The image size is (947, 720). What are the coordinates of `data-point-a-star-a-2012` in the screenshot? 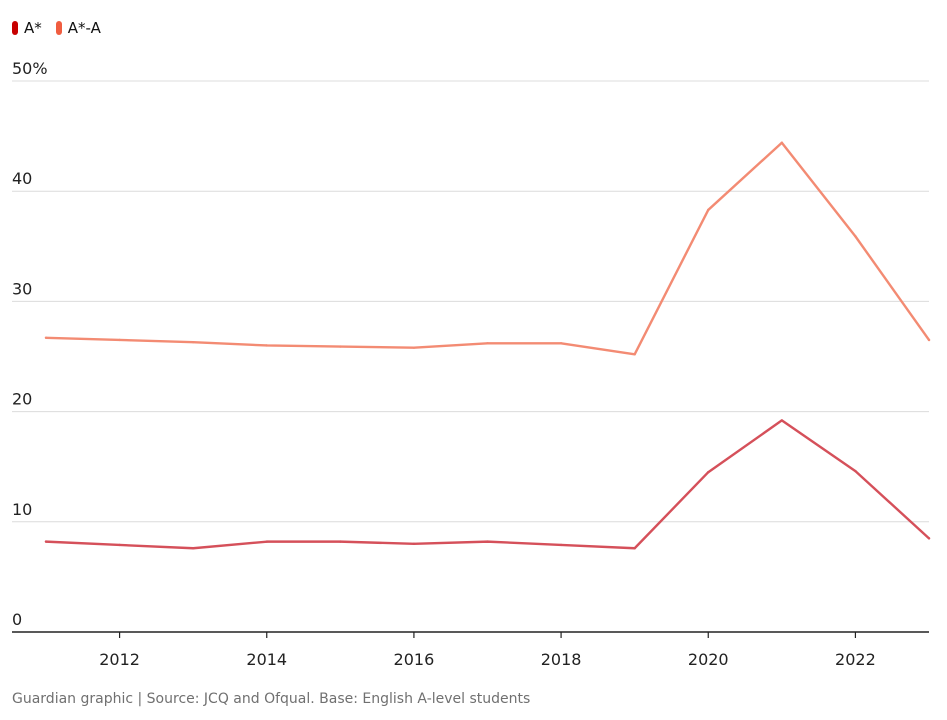 It's located at (119, 340).